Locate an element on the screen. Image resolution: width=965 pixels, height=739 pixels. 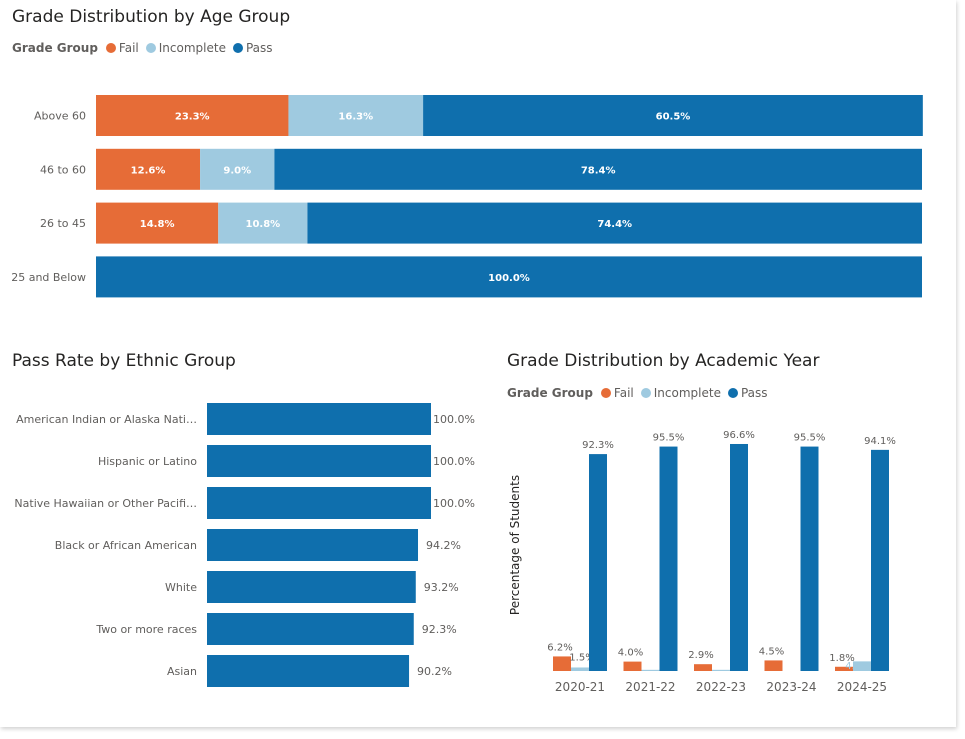
x-tick-label: 2021-22 is located at coordinates (650, 687).